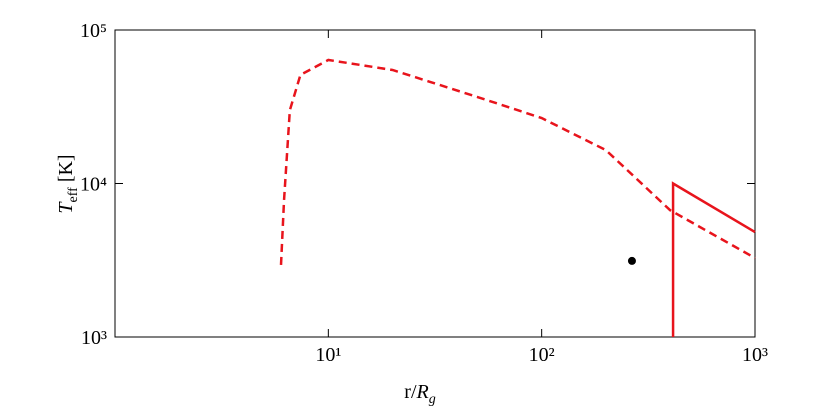  What do you see at coordinates (73, 195) in the screenshot?
I see `y-label-part: eff` at bounding box center [73, 195].